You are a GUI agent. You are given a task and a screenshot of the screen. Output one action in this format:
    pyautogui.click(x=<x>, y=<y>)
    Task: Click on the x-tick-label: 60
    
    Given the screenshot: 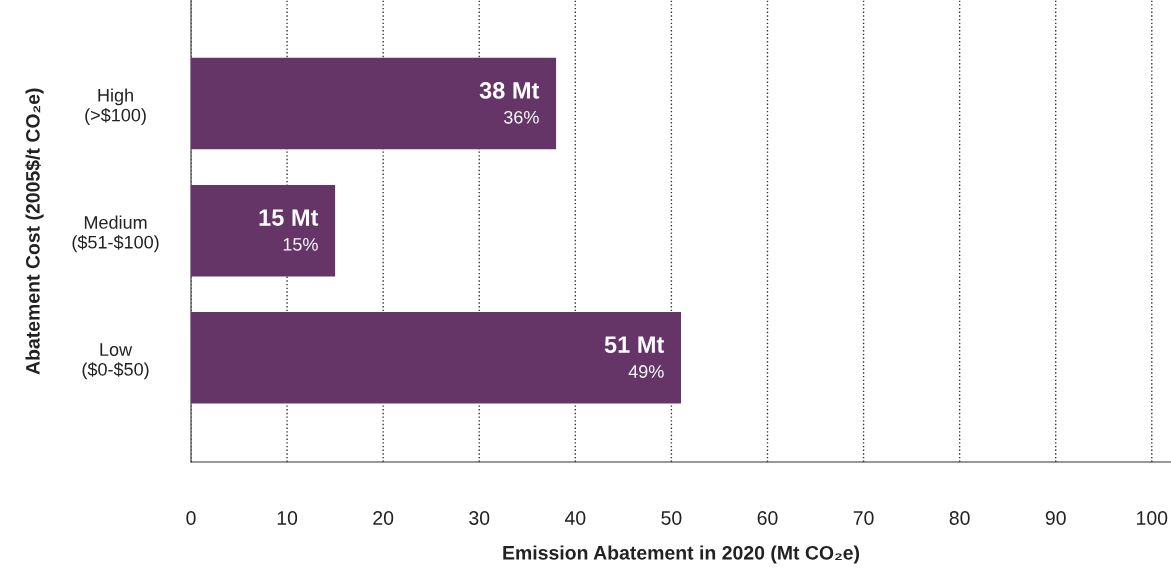 What is the action you would take?
    pyautogui.click(x=767, y=518)
    